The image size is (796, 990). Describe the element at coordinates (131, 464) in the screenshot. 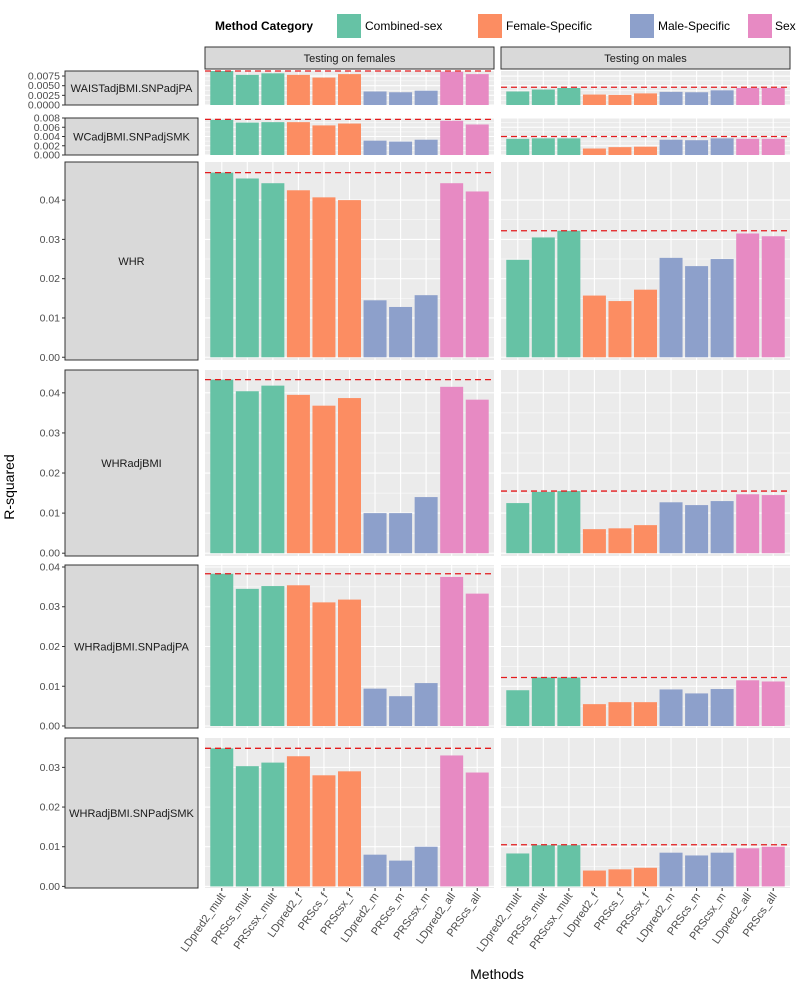

I see `row-strip-label: WHRadjBMI` at that location.